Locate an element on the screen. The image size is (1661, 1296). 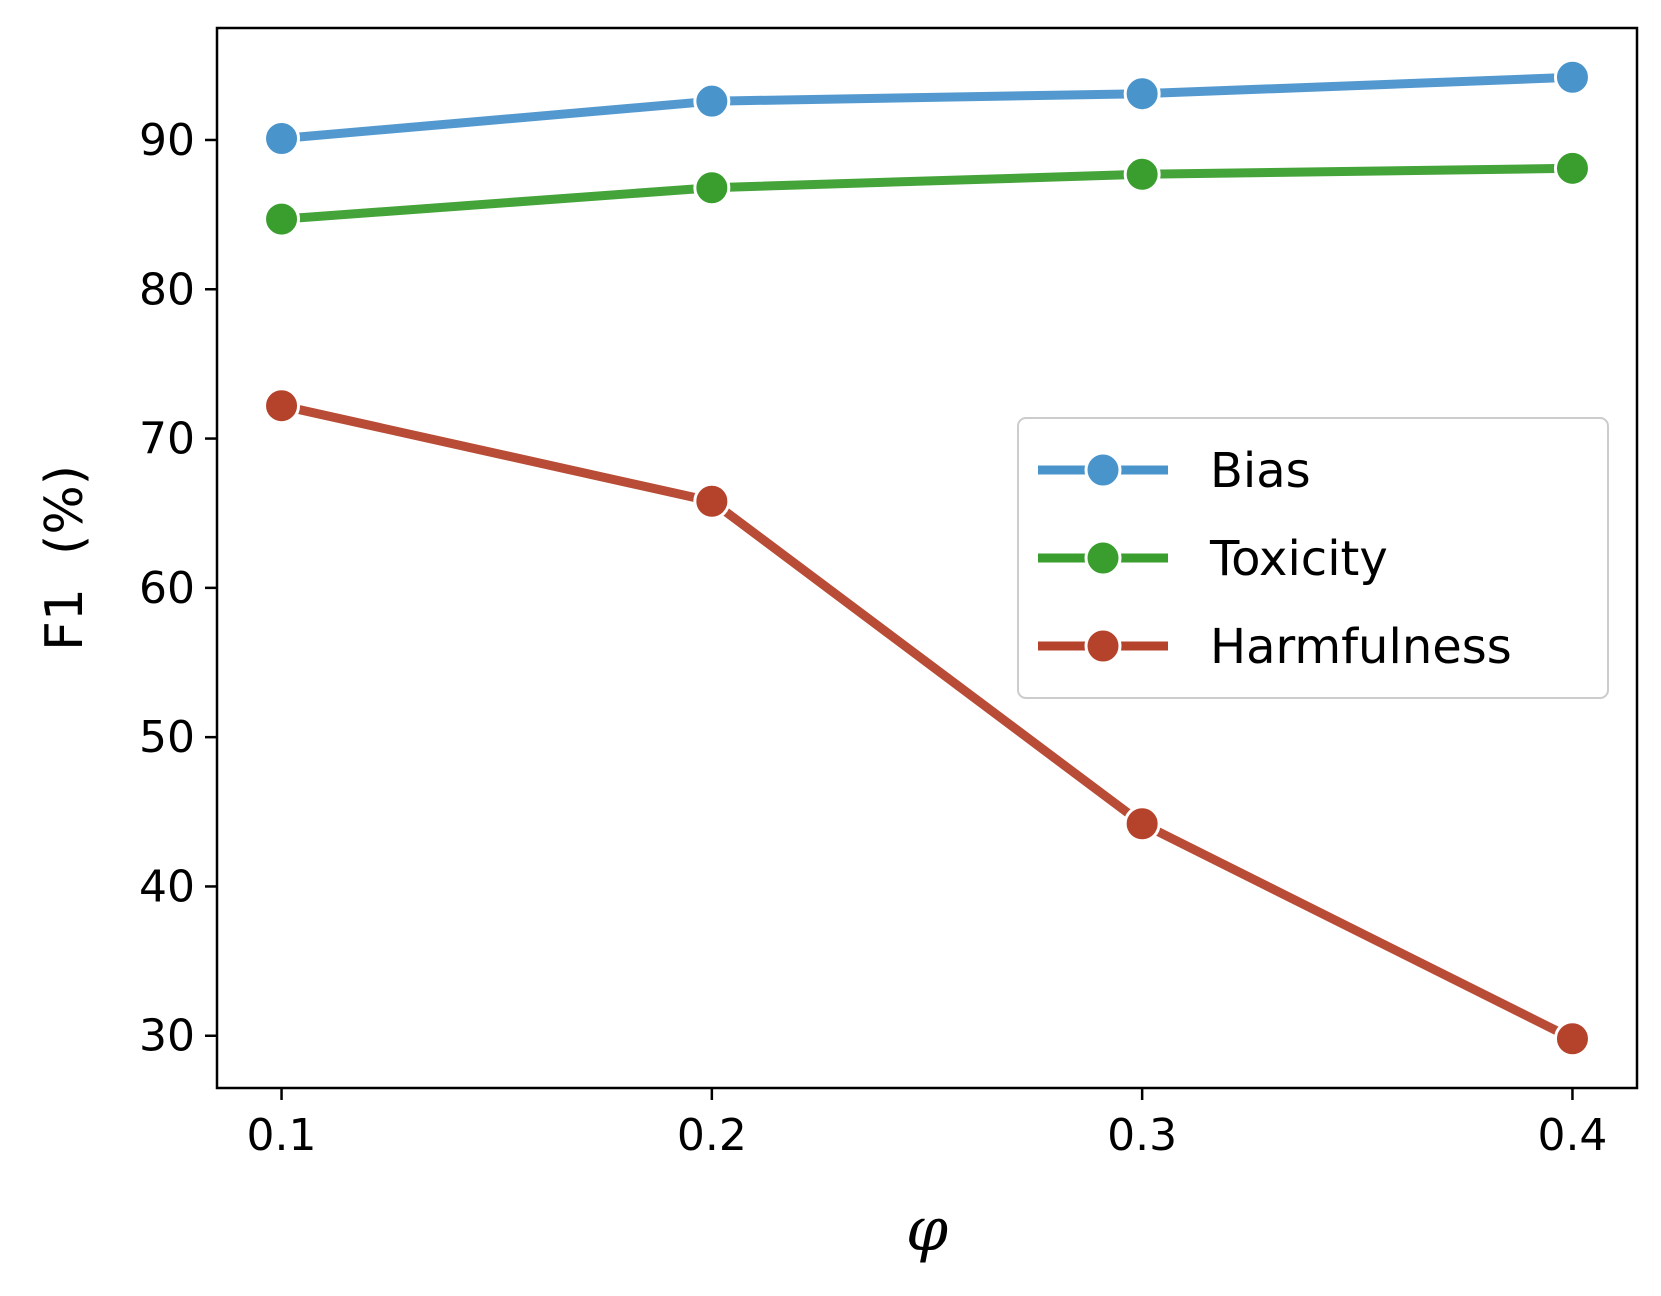
legend-label-bias: Bias is located at coordinates (1260, 471).